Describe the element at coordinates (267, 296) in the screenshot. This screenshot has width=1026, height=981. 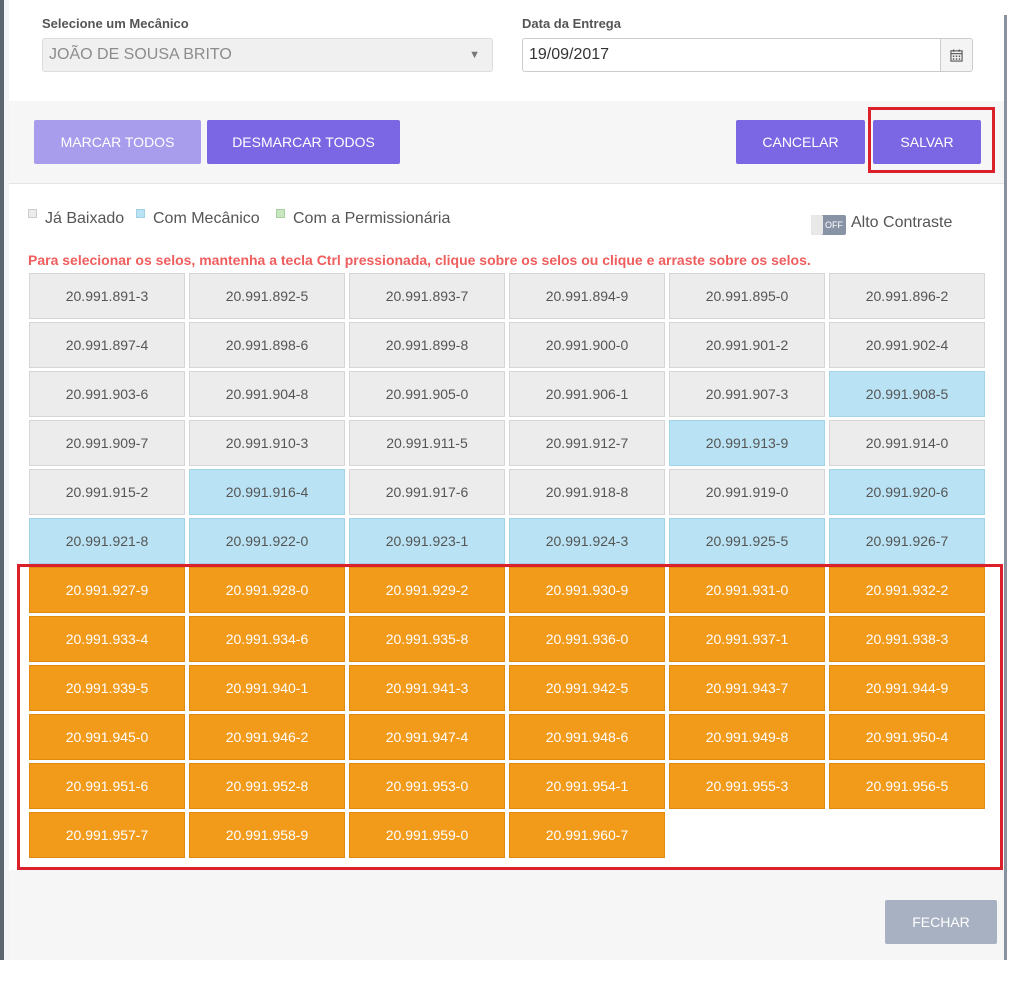
I see `seal-item: 20.991.892-5` at that location.